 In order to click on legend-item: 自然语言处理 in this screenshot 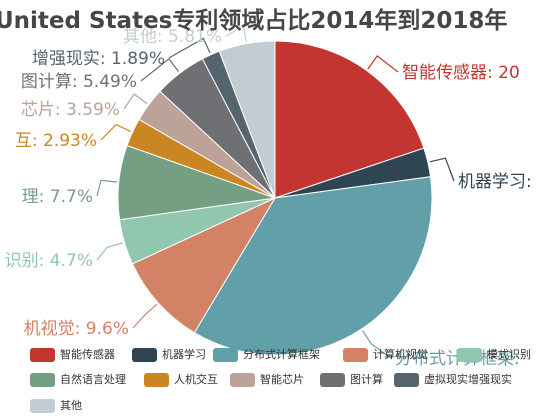, I will do `click(78, 380)`.